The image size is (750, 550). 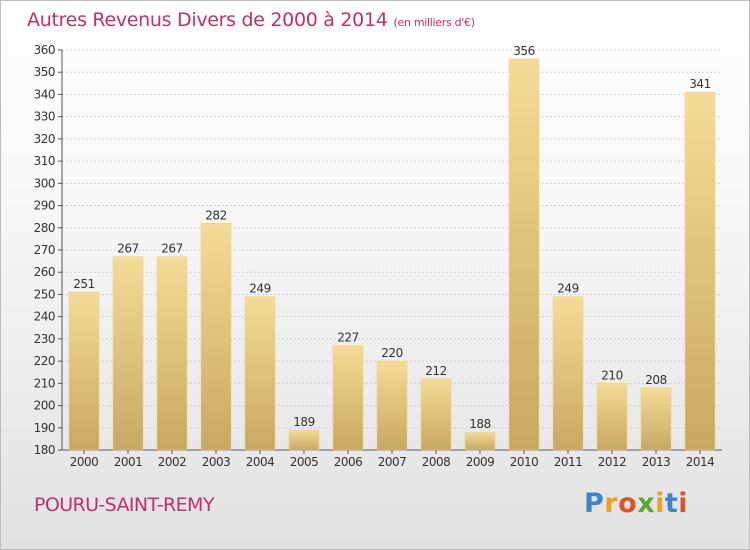 I want to click on x-tick-label: 2014, so click(x=700, y=462).